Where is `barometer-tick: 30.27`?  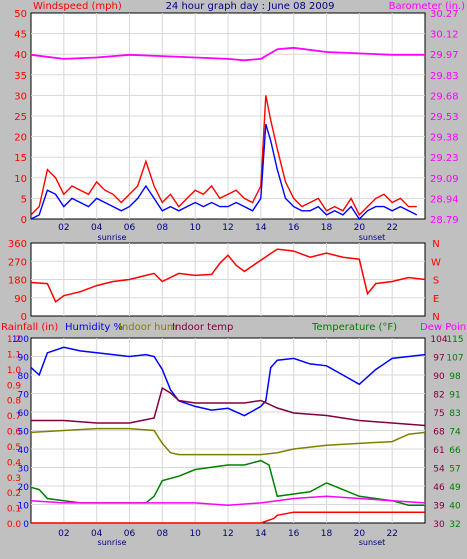 barometer-tick: 30.27 is located at coordinates (444, 14).